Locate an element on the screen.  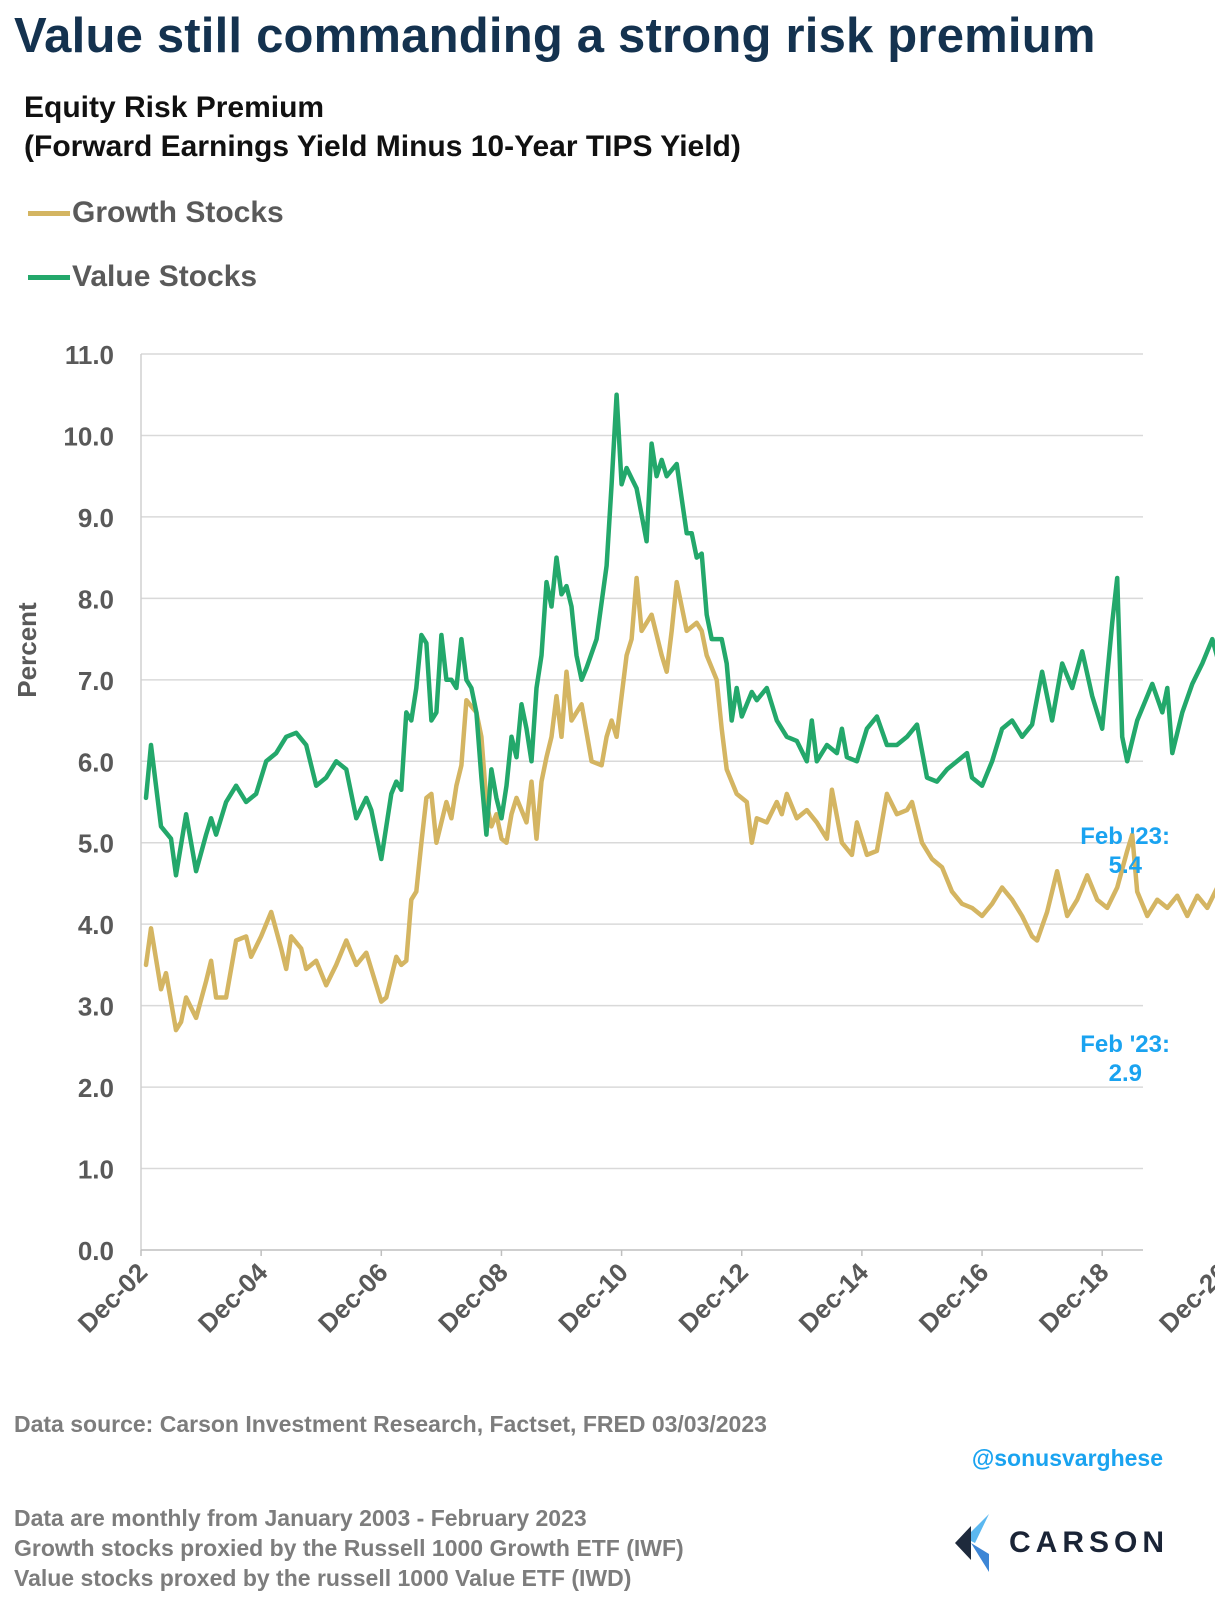
x-tick-label: Dec-18 is located at coordinates (1074, 1298).